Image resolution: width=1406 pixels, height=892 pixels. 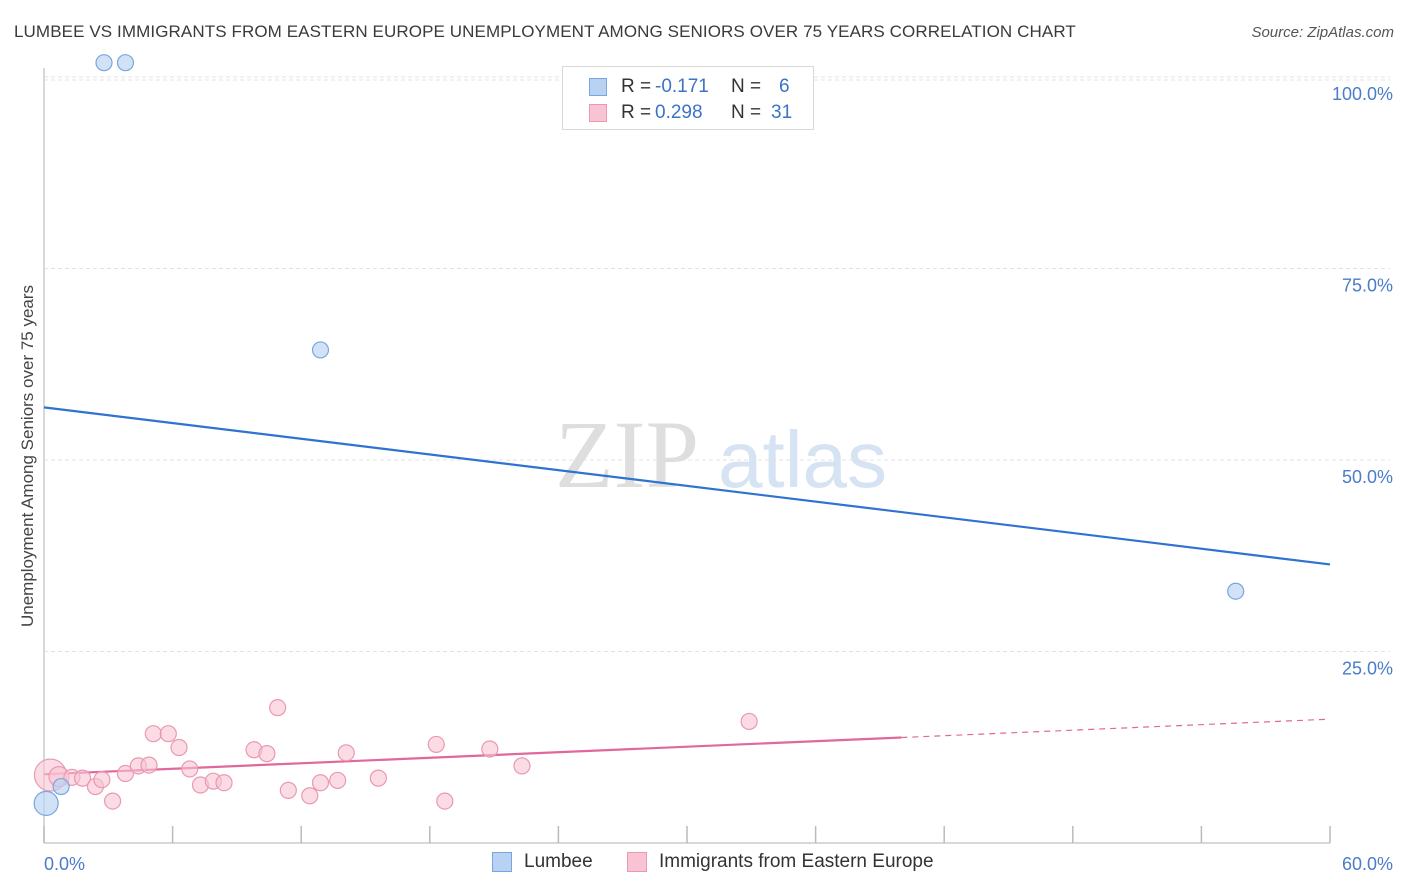 What do you see at coordinates (679, 112) in the screenshot?
I see `legend-r-value: 0.298` at bounding box center [679, 112].